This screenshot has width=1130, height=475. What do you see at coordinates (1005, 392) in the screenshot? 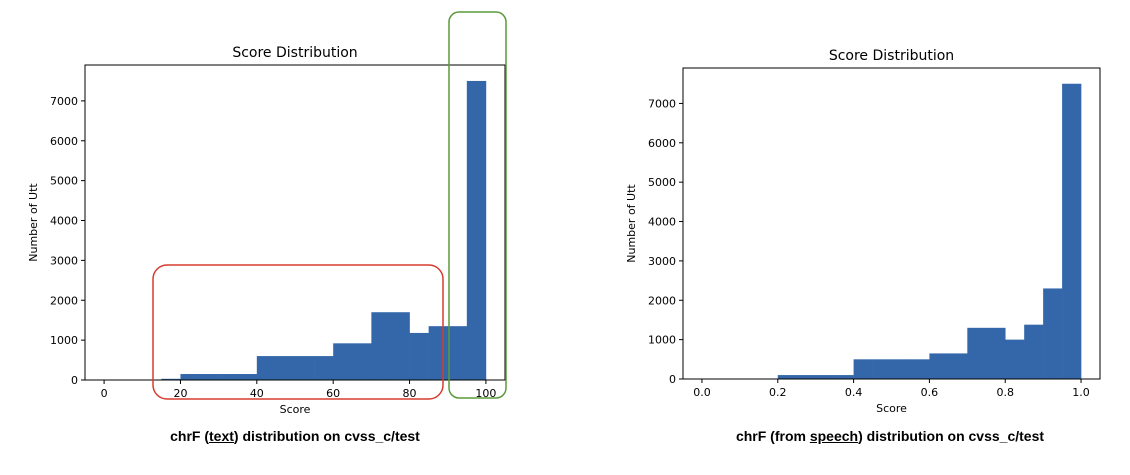
I see `chart-right-xtick-label-4: 0.8` at bounding box center [1005, 392].